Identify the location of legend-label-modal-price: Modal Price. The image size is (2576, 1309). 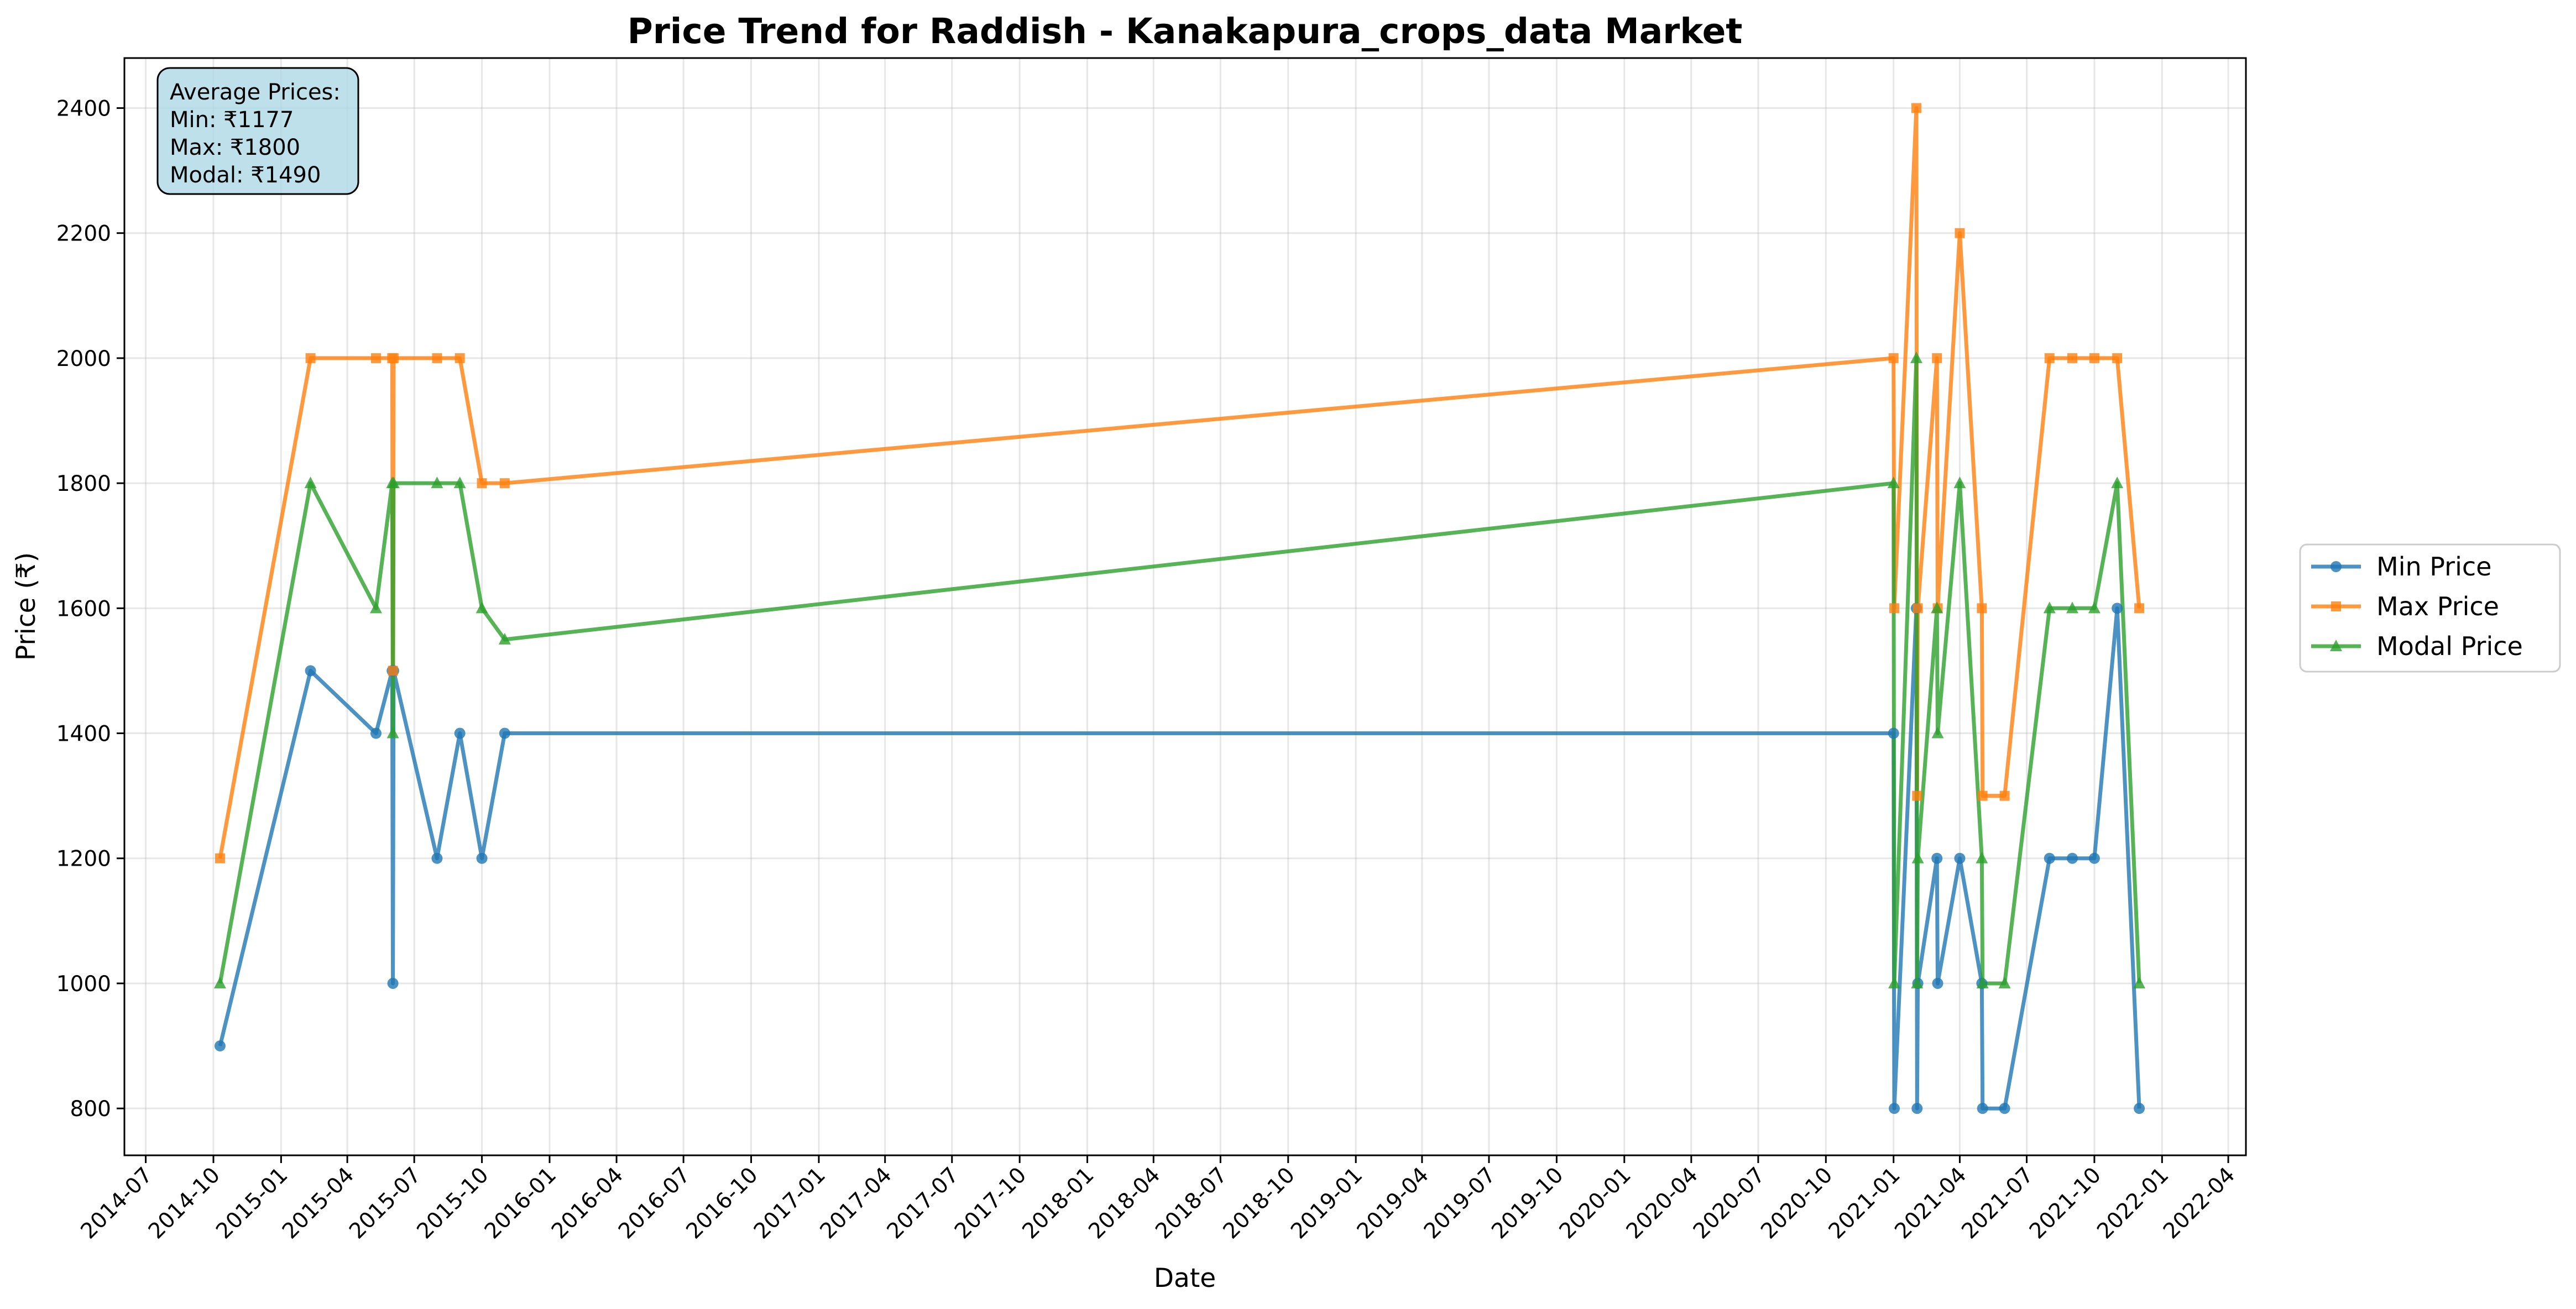
(2449, 646).